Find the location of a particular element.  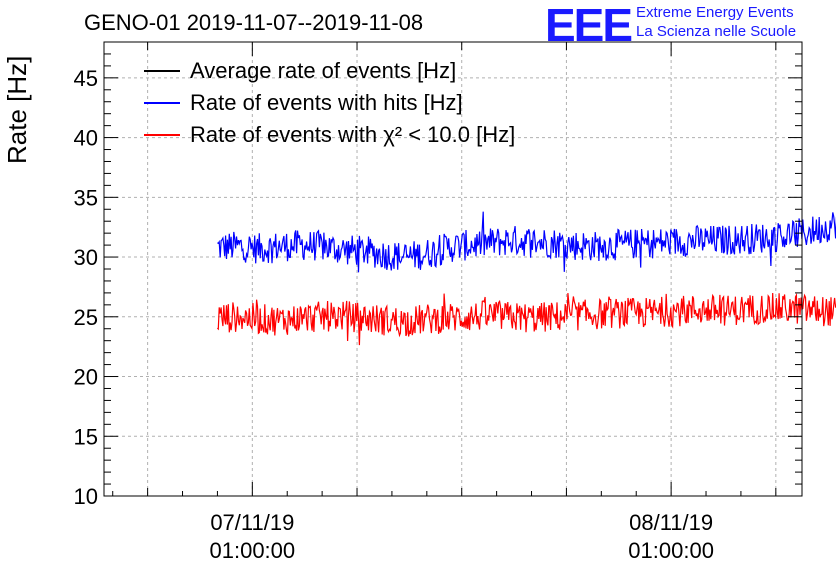

eee-logo: EEE is located at coordinates (589, 25).